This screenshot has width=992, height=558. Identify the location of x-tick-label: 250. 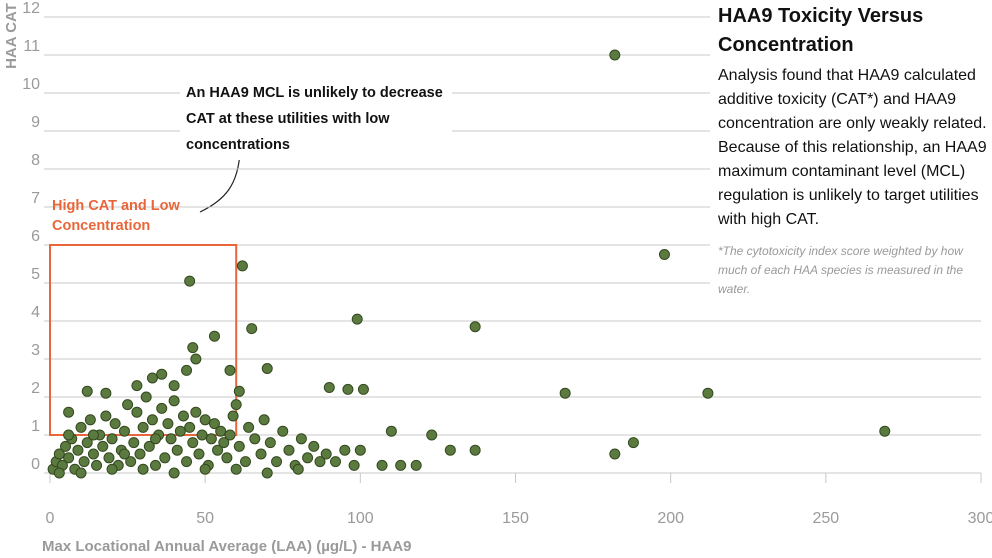
(825, 518).